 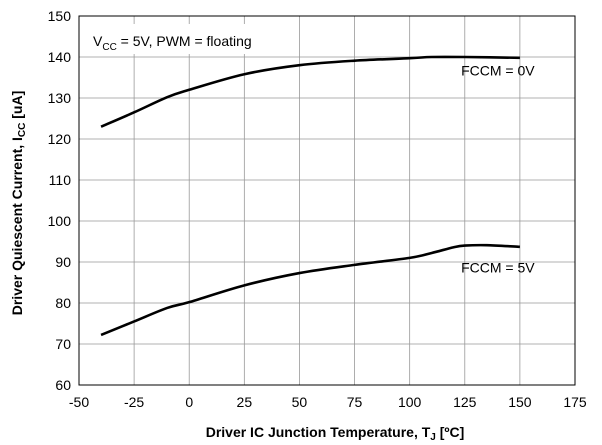 What do you see at coordinates (60, 57) in the screenshot?
I see `y-tick-label: 140` at bounding box center [60, 57].